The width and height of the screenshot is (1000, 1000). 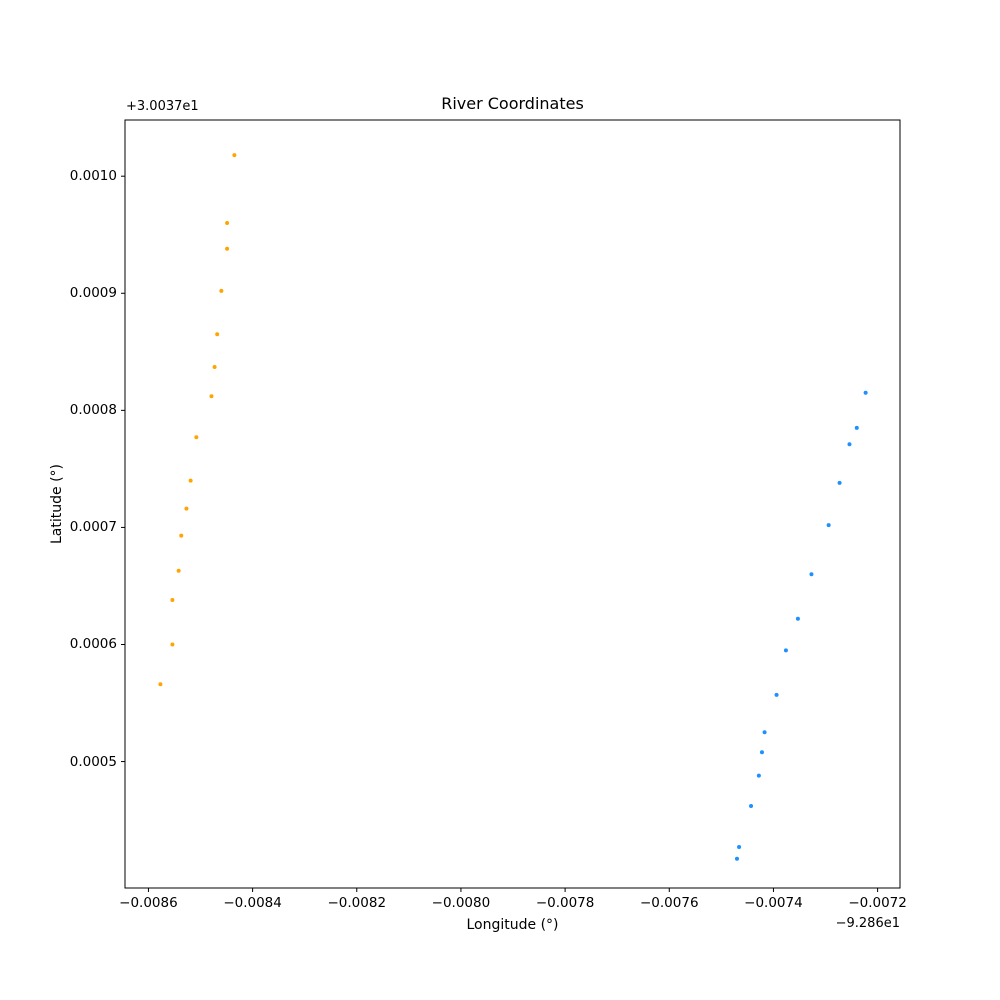 What do you see at coordinates (461, 903) in the screenshot?
I see `x-tick-label: −0.0080` at bounding box center [461, 903].